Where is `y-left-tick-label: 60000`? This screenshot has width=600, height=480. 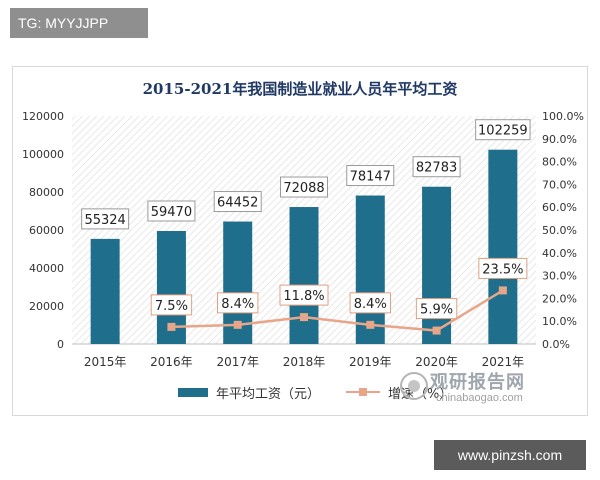
y-left-tick-label: 60000 is located at coordinates (46, 230).